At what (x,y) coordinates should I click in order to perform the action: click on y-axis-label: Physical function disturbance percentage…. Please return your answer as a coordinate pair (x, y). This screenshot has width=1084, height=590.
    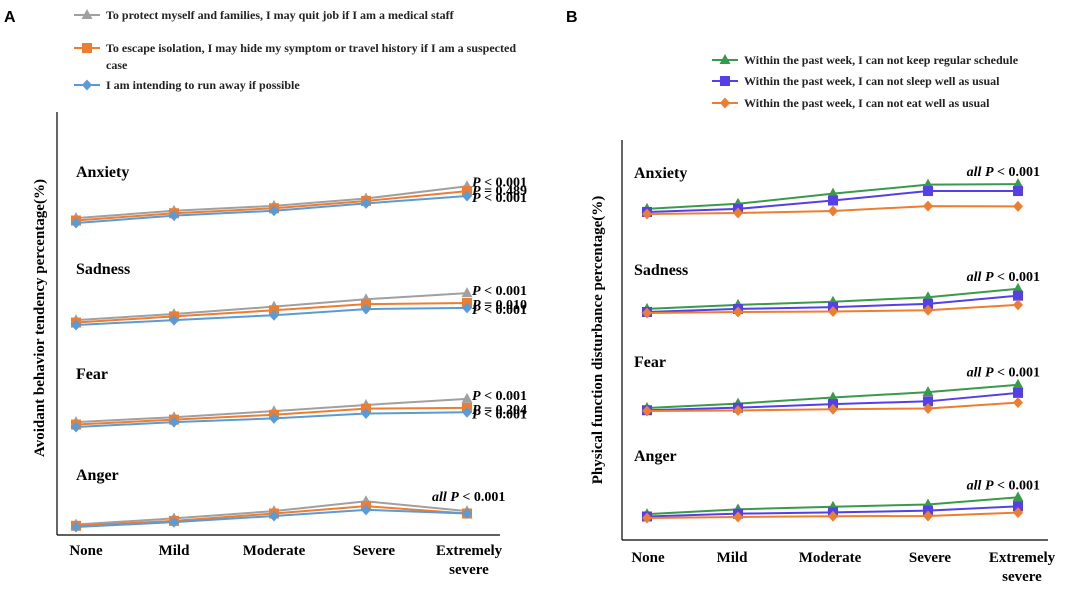
    Looking at the image, I should click on (598, 340).